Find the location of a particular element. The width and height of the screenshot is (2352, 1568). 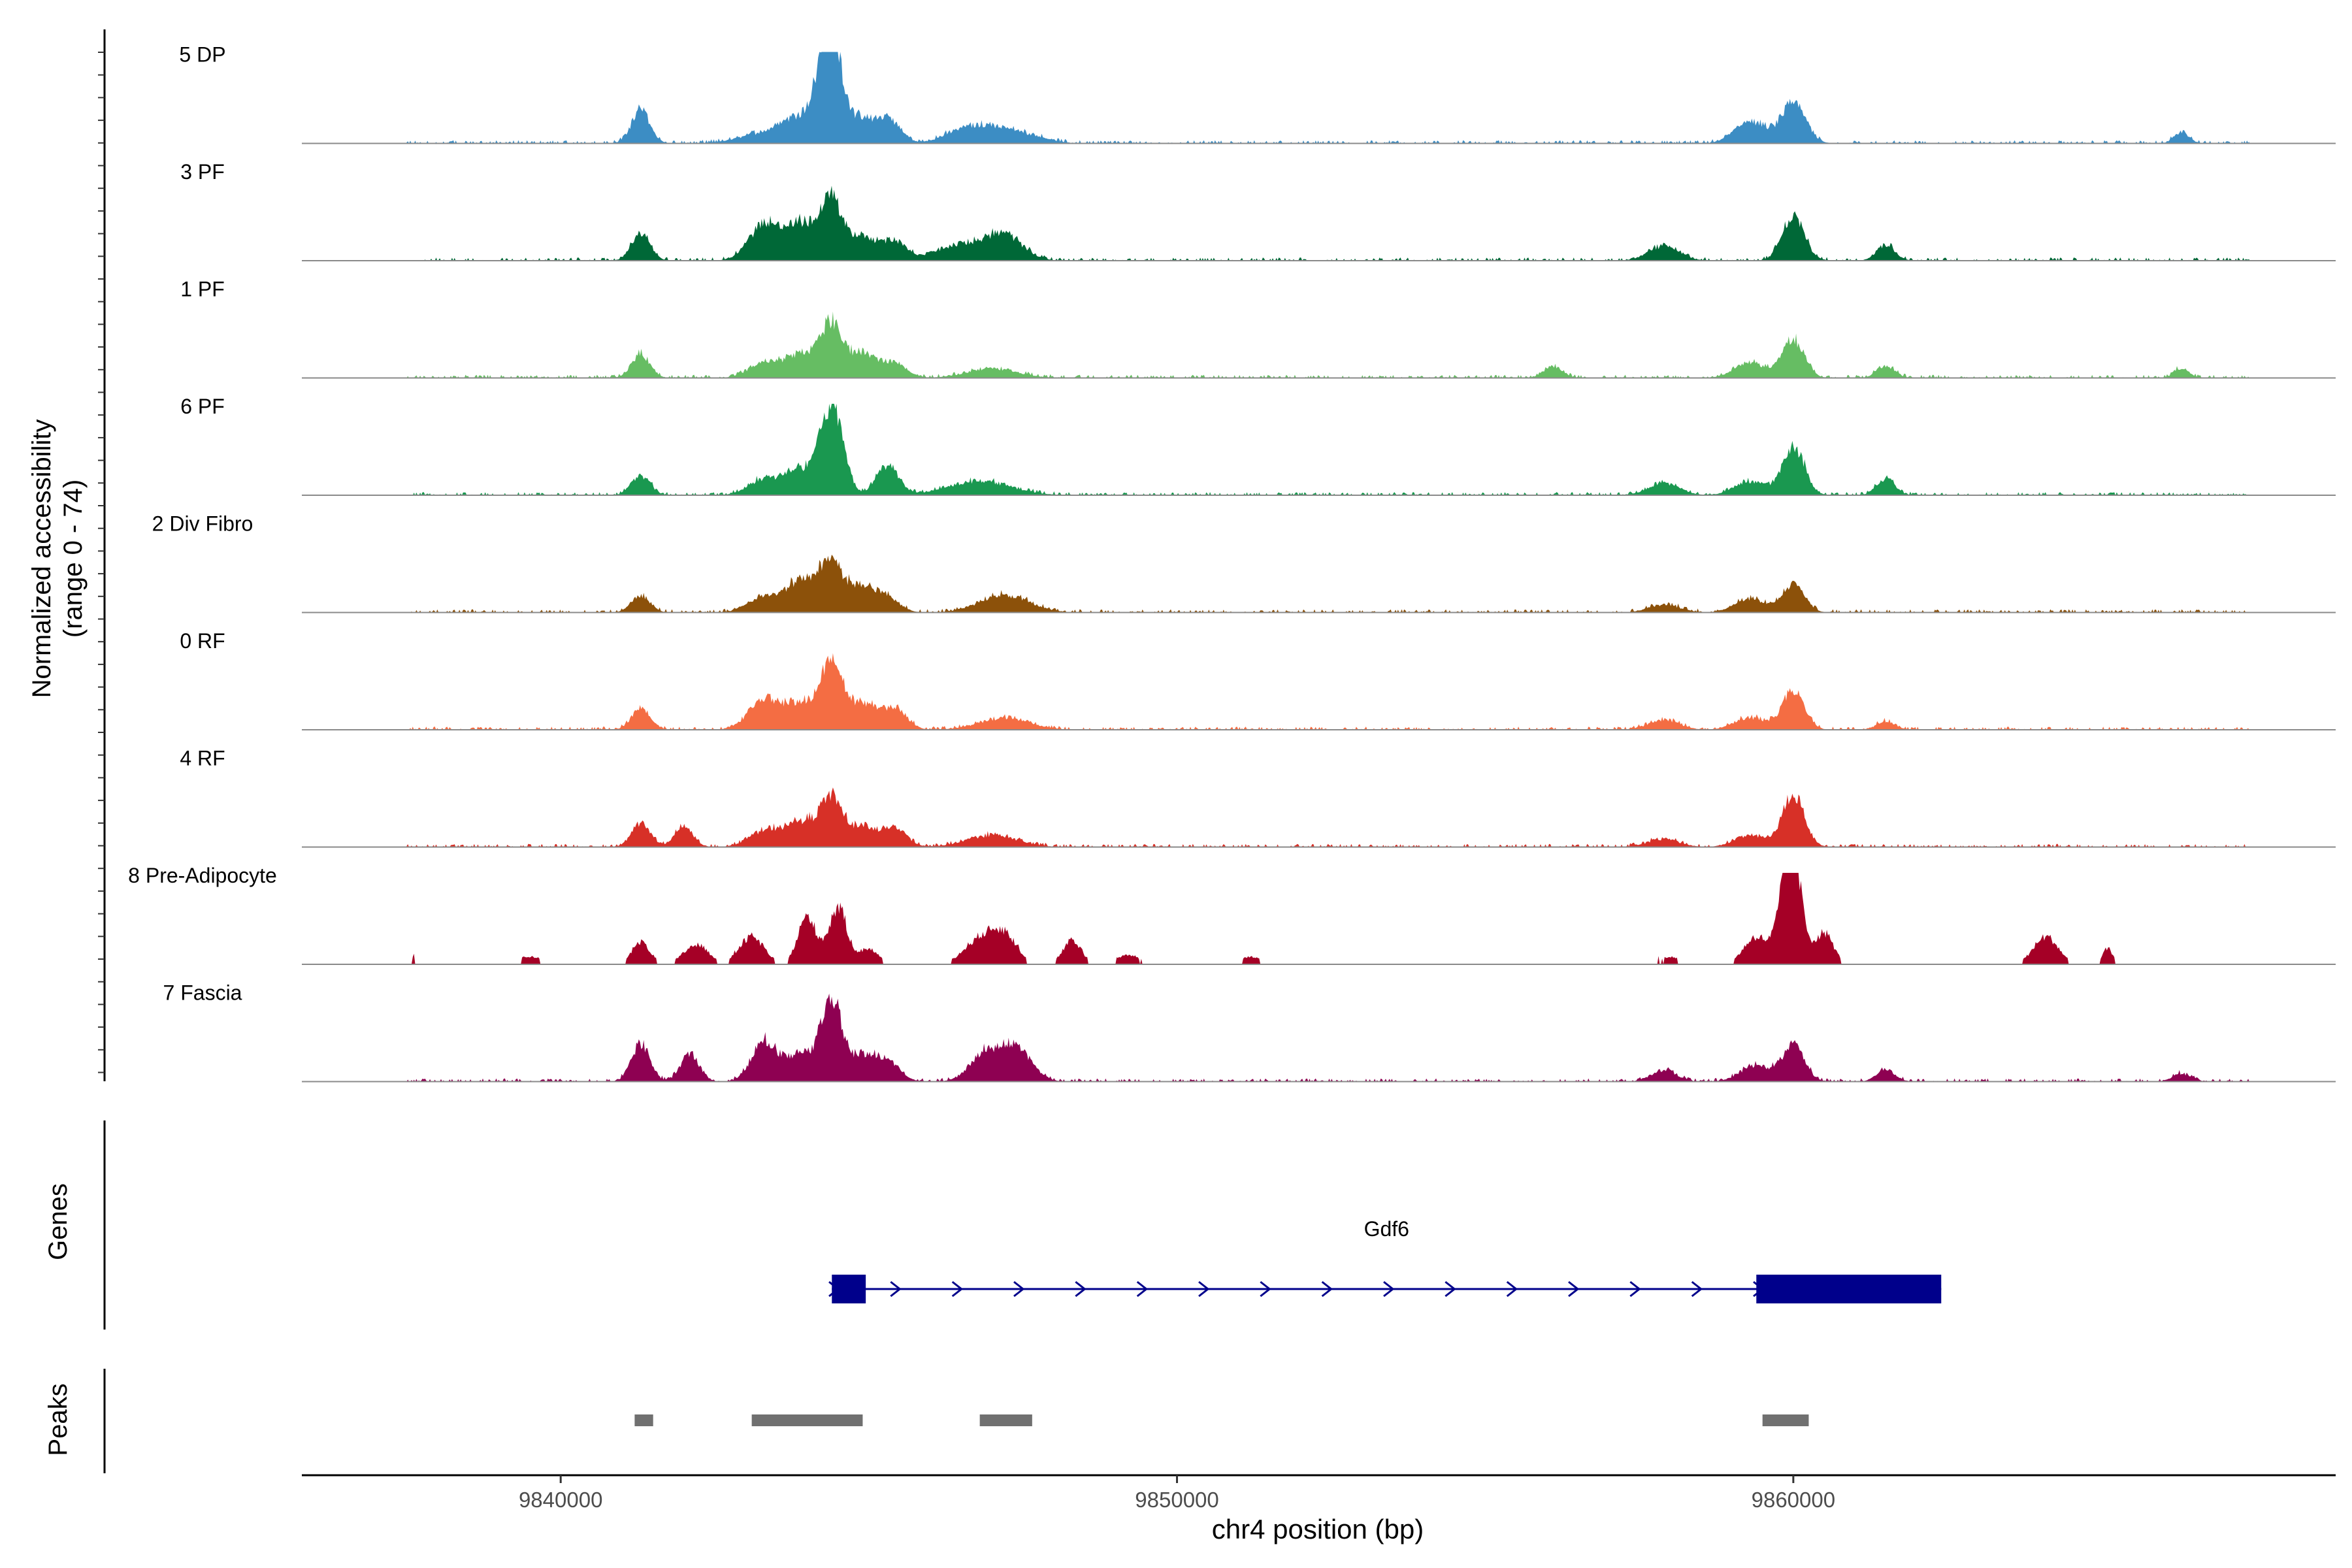

track-3-pf: 3 PF is located at coordinates (1258, 210).